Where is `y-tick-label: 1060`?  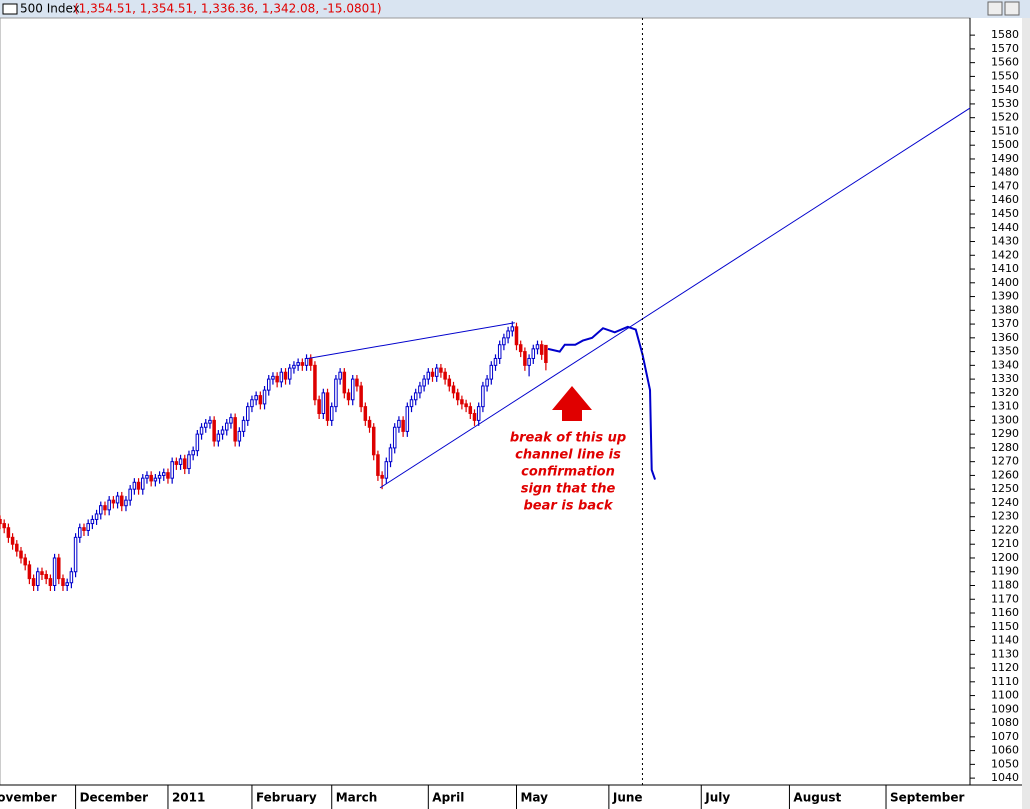
y-tick-label: 1060 is located at coordinates (1005, 750).